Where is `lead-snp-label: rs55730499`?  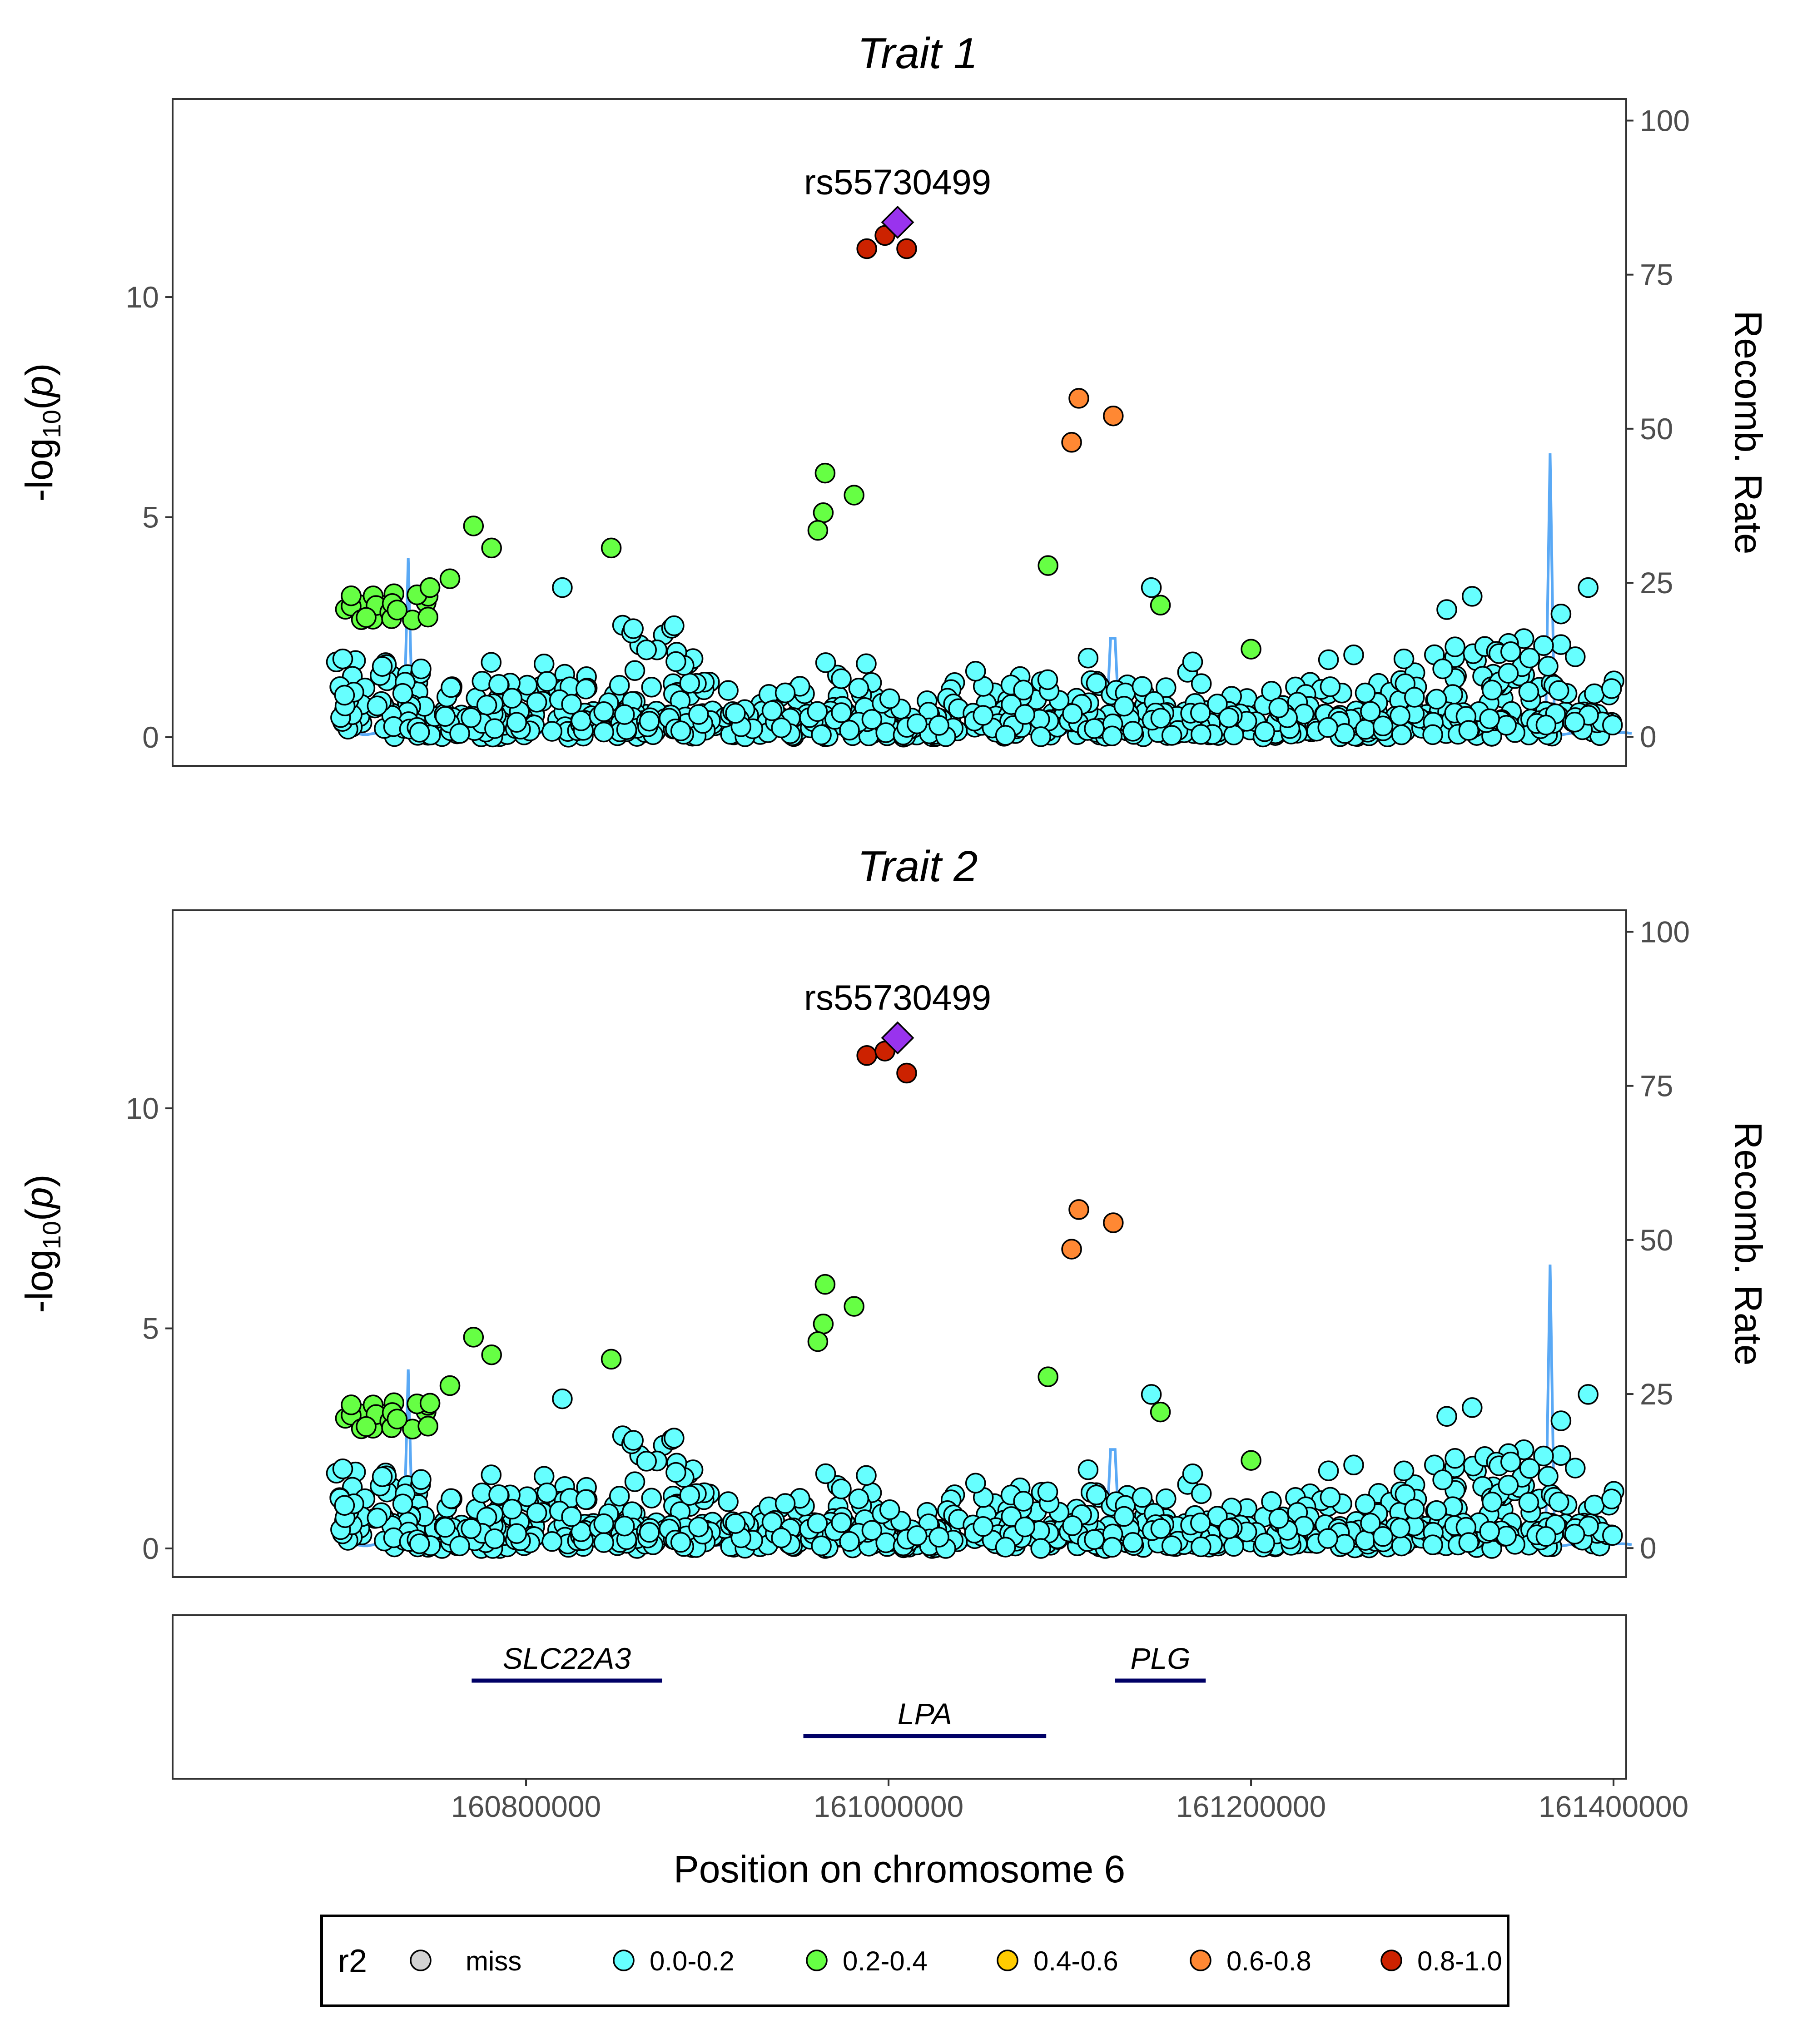 lead-snp-label: rs55730499 is located at coordinates (897, 182).